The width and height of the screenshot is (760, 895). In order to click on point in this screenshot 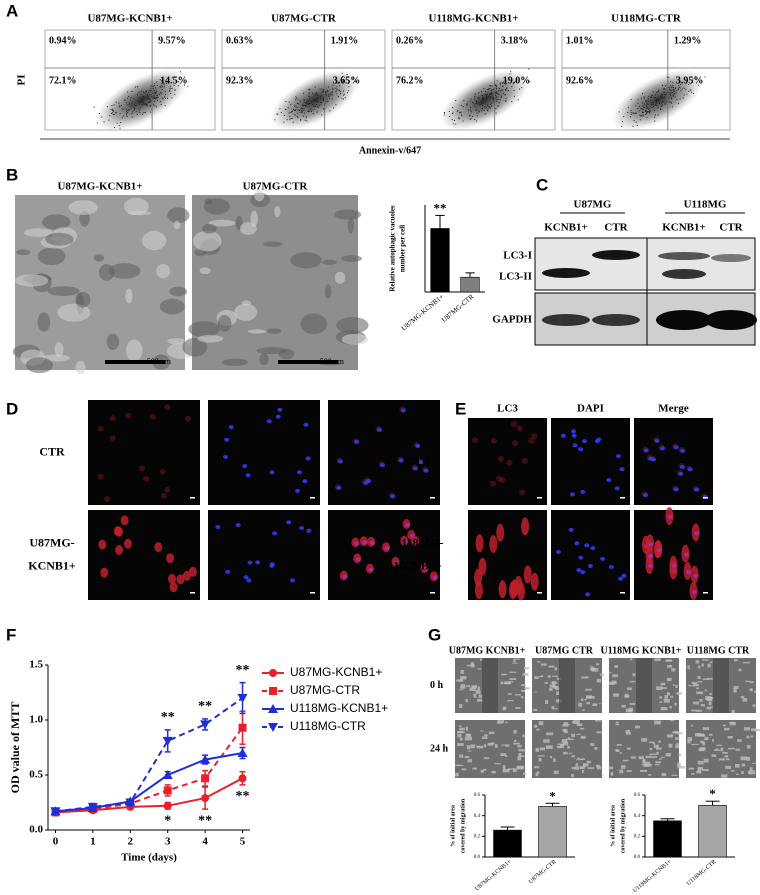, I will do `click(242, 698)`.